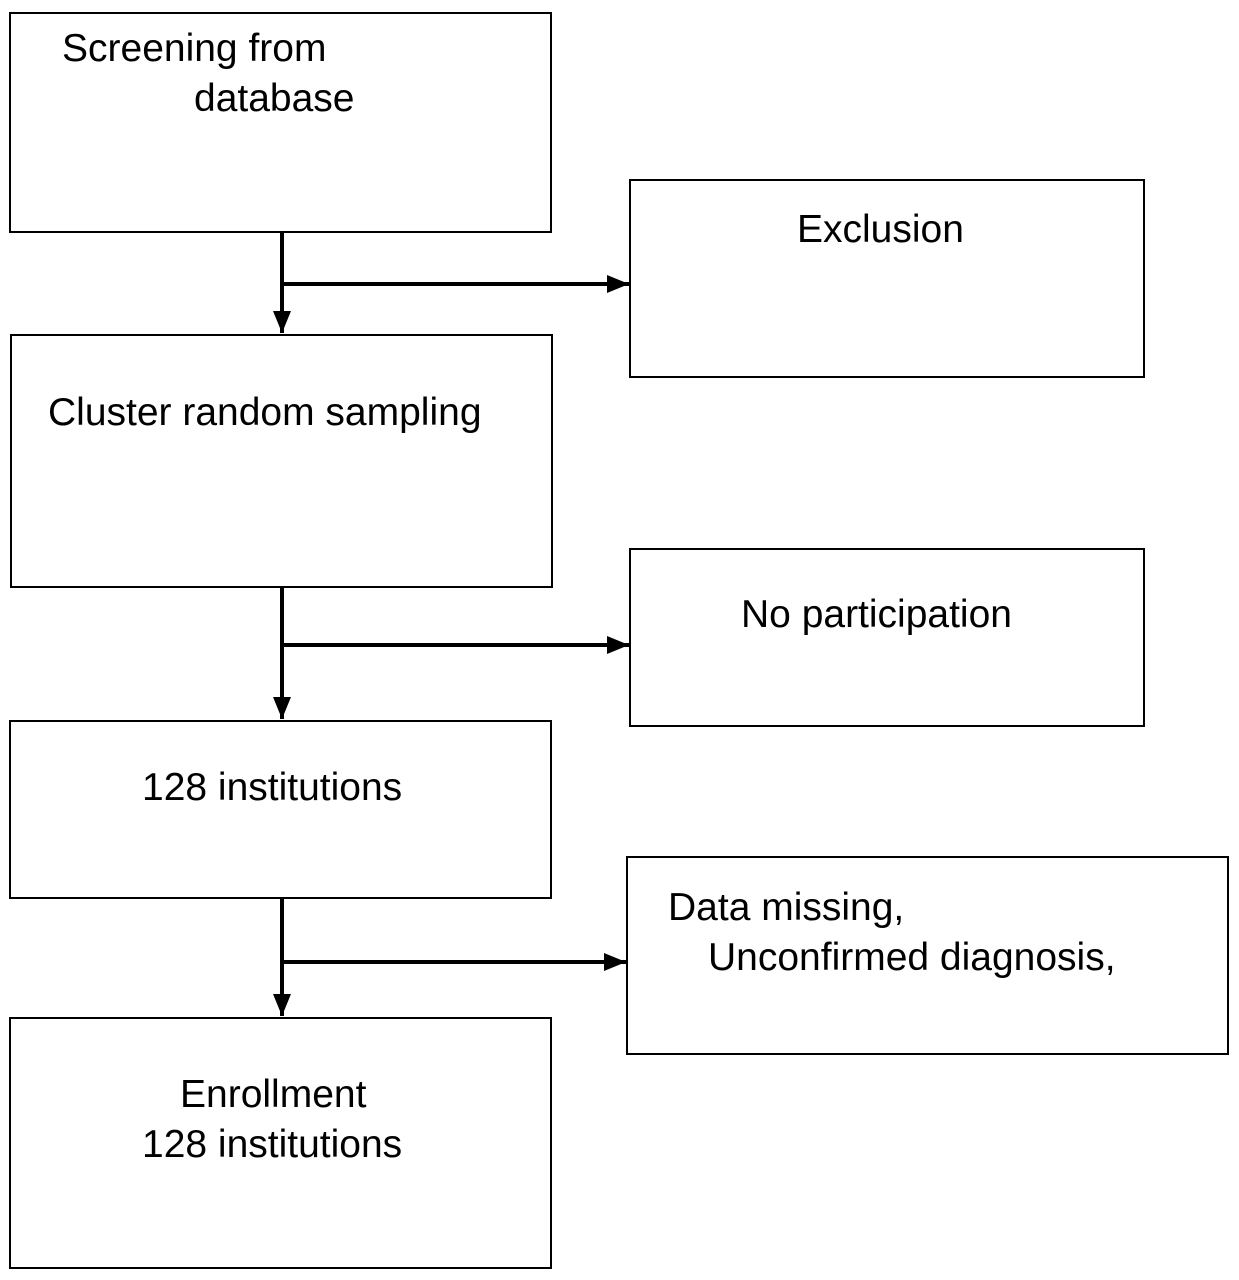  Describe the element at coordinates (876, 614) in the screenshot. I see `side-no-participation-line-1: No participation` at that location.